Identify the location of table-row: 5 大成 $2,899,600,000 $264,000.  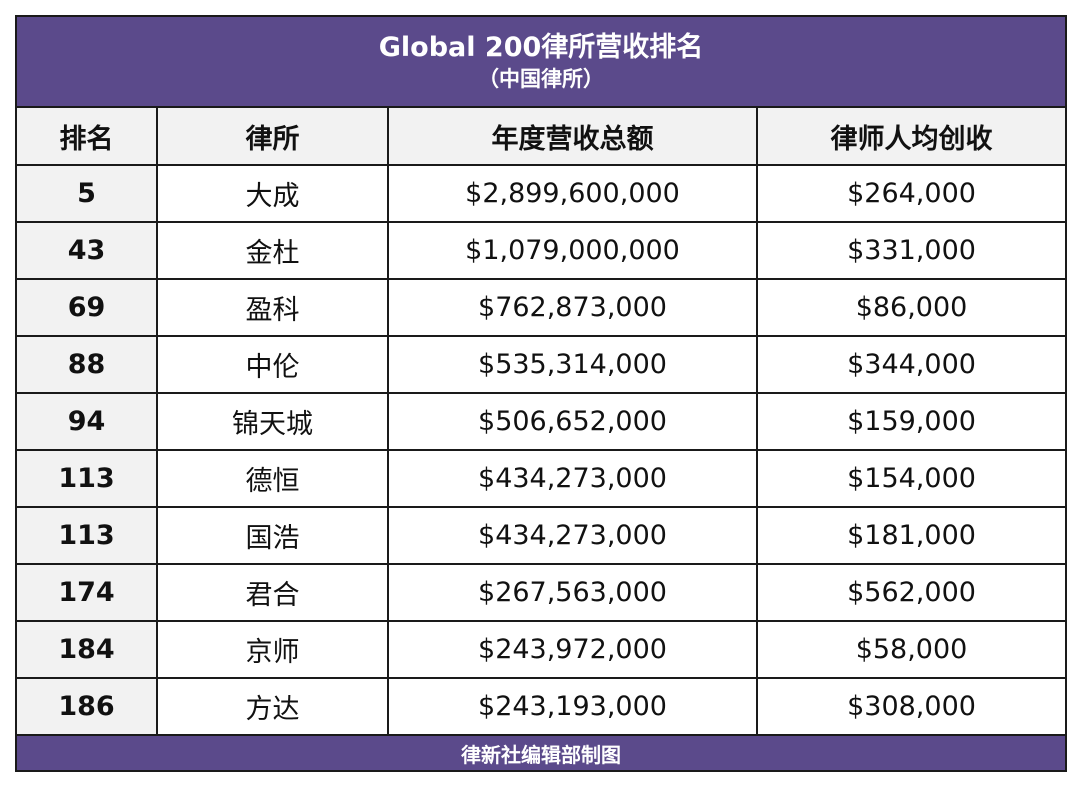
(541, 193).